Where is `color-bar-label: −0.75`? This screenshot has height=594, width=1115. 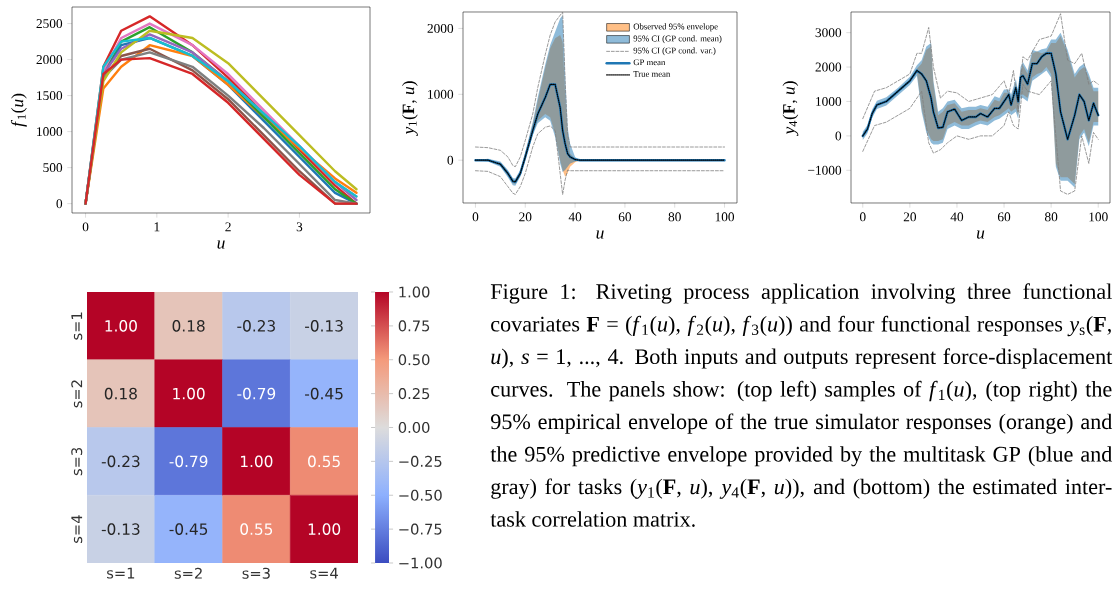
color-bar-label: −0.75 is located at coordinates (420, 529).